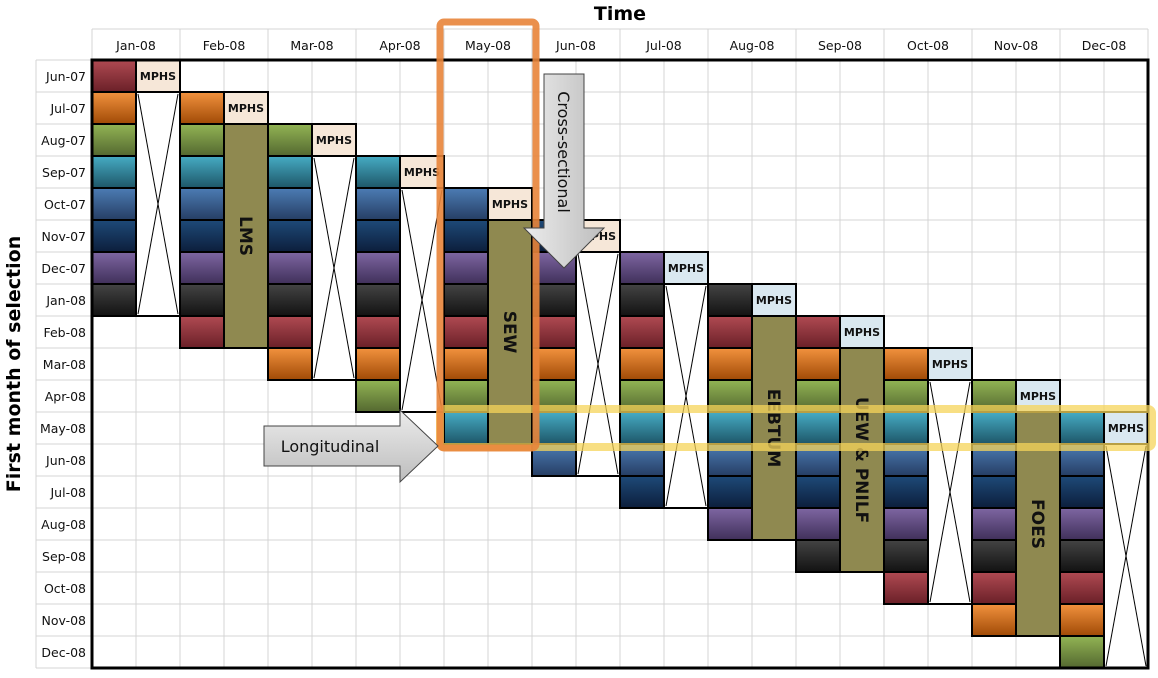  Describe the element at coordinates (64, 332) in the screenshot. I see `row-label: Feb-08` at that location.